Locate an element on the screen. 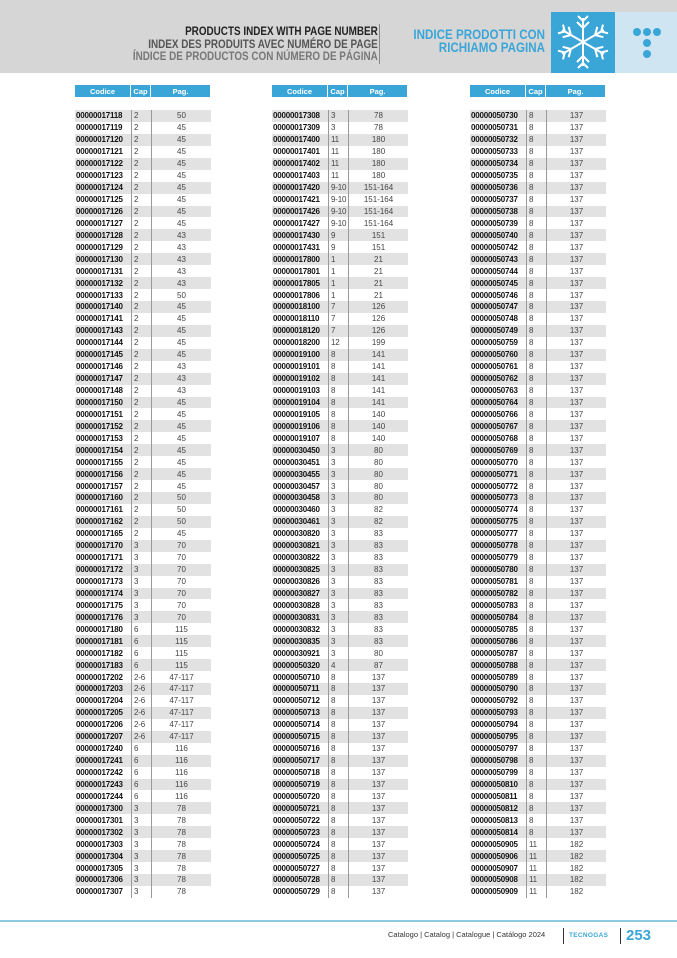 The height and width of the screenshot is (958, 677). product-code: 00000030458 is located at coordinates (296, 498).